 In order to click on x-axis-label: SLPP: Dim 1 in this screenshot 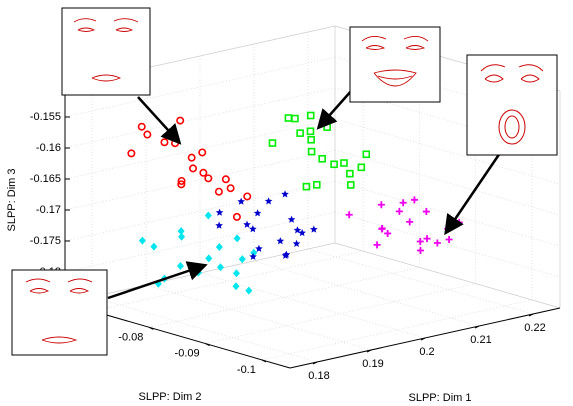, I will do `click(440, 398)`.